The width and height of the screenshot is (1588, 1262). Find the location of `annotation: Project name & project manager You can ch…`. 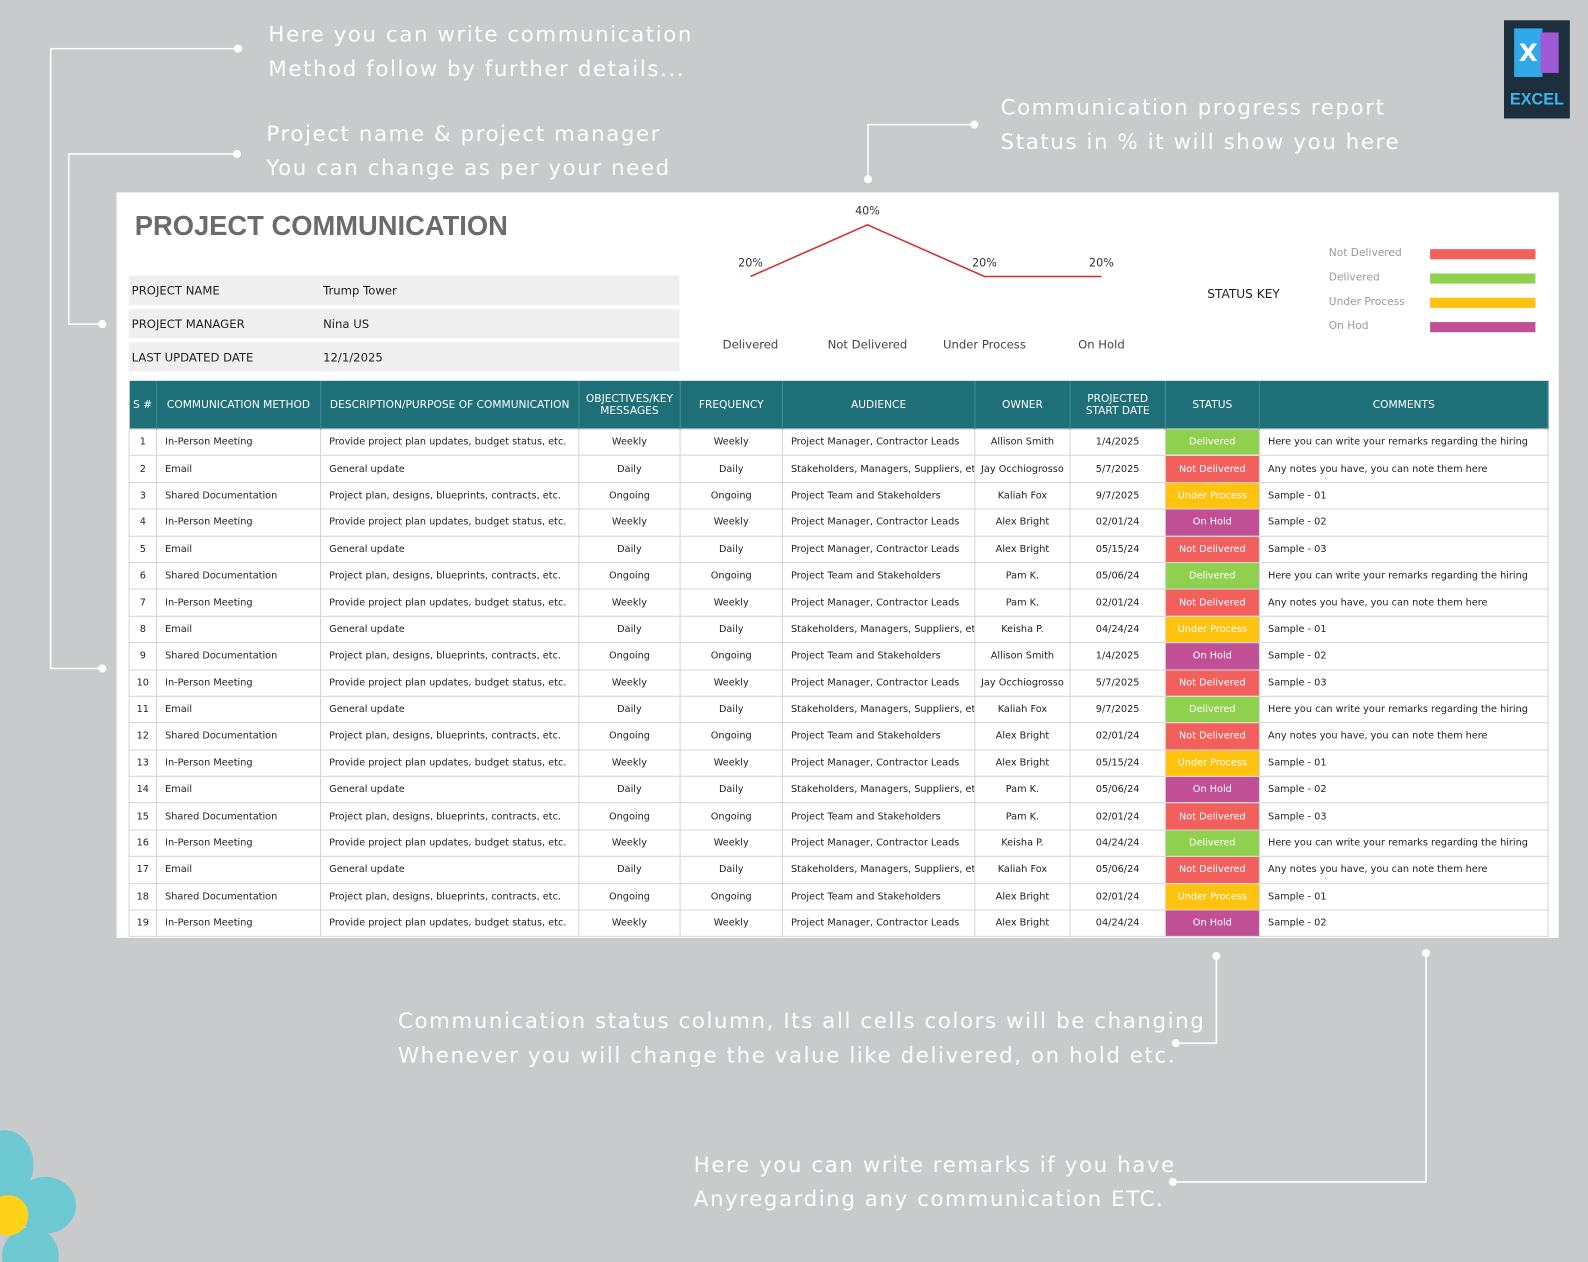

annotation: Project name & project manager You can ch… is located at coordinates (468, 150).